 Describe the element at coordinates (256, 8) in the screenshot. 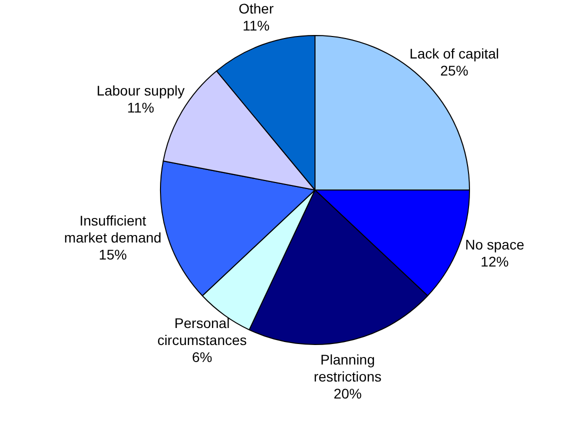

I see `slice-label: Other` at that location.